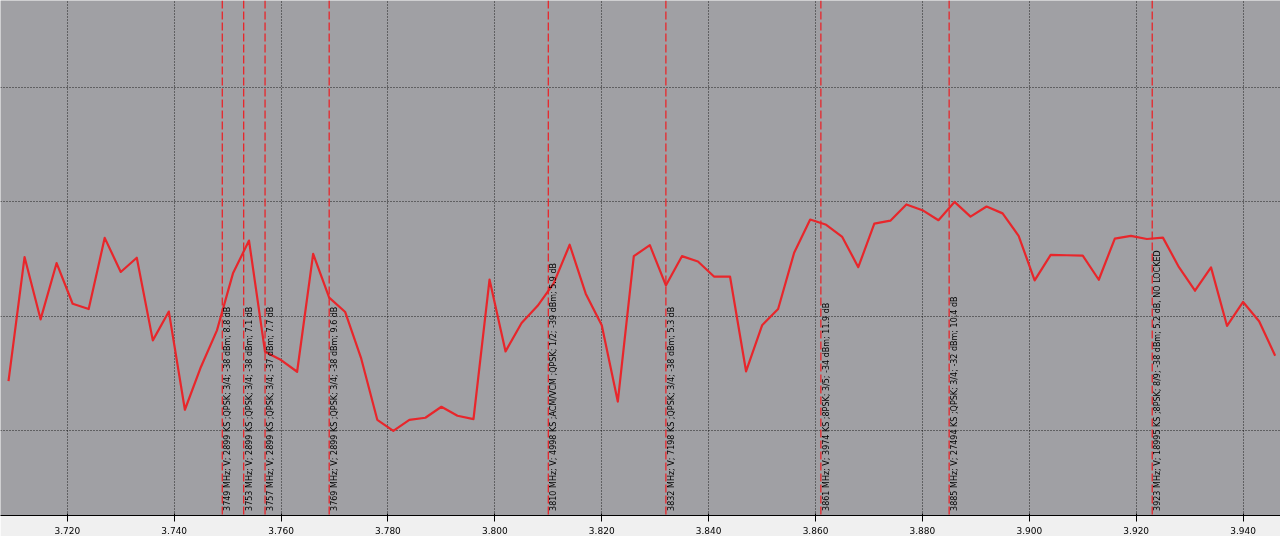 The height and width of the screenshot is (536, 1280). What do you see at coordinates (826, 406) in the screenshot?
I see `ref-line-label: 3861 MHz; V; 3974 KS ;8PSK; 3/5; -34 dBm; 11.9 dB` at bounding box center [826, 406].